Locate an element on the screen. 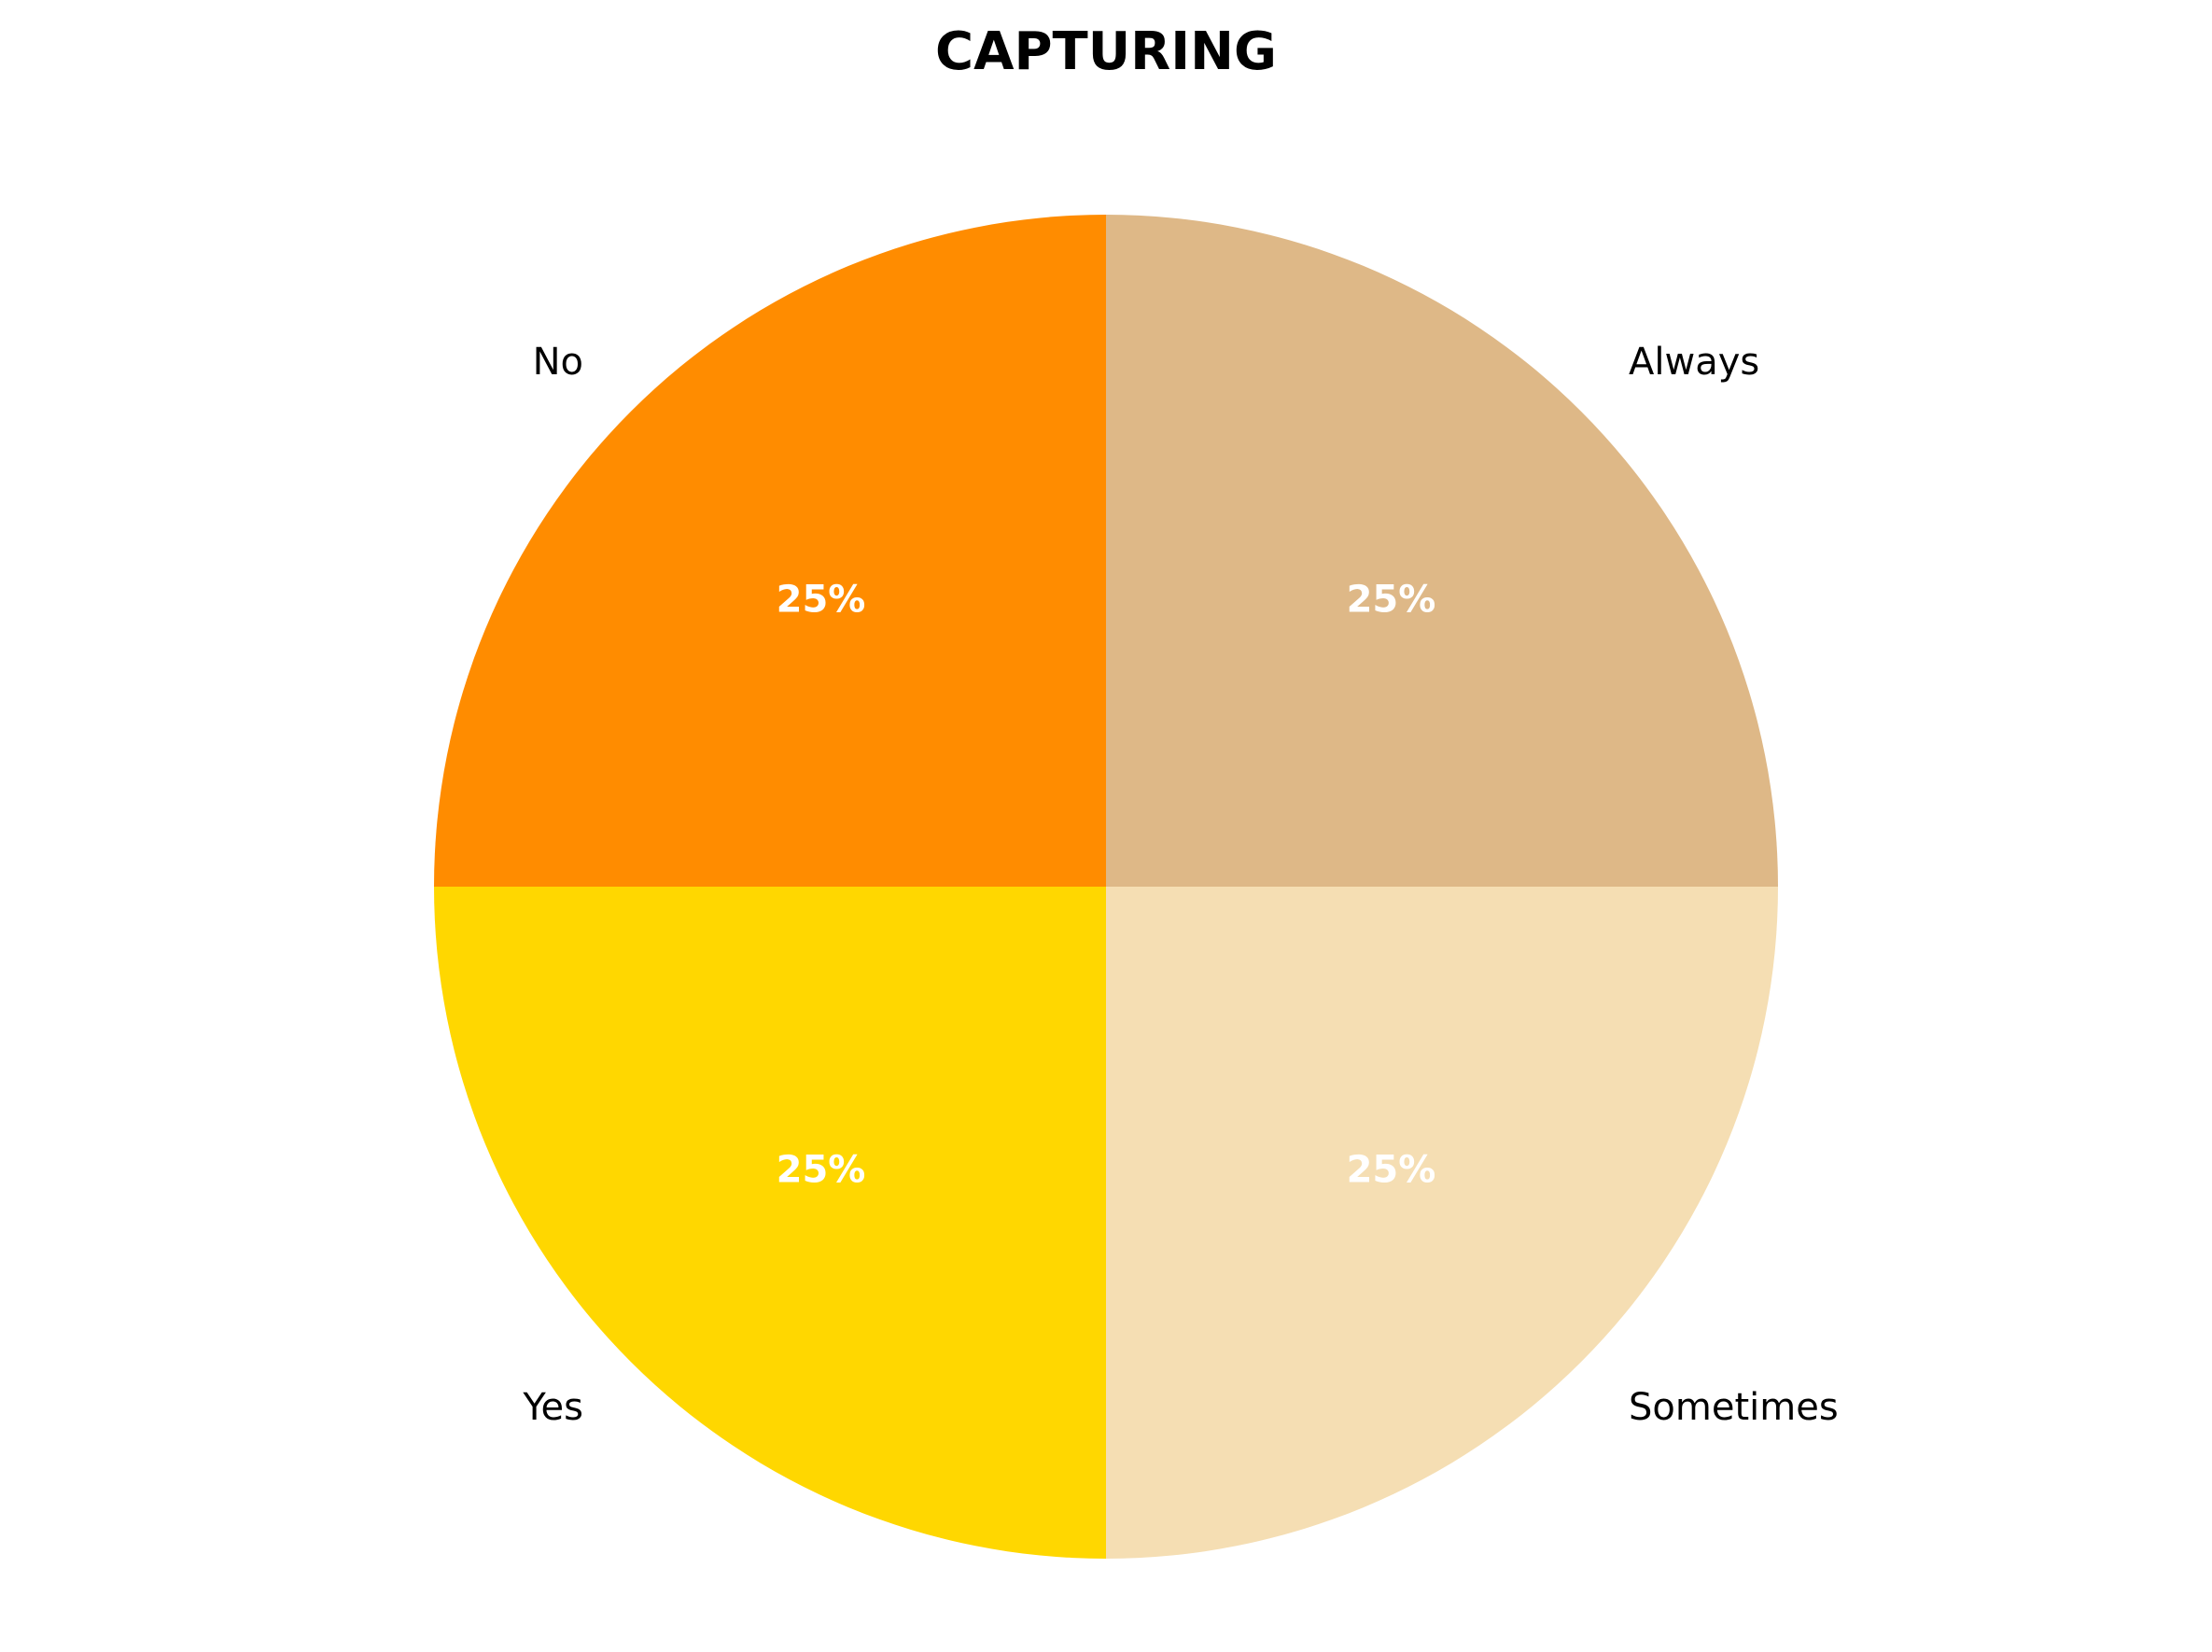 Image resolution: width=2212 pixels, height=1652 pixels. pie-slice-sometimes is located at coordinates (1442, 1223).